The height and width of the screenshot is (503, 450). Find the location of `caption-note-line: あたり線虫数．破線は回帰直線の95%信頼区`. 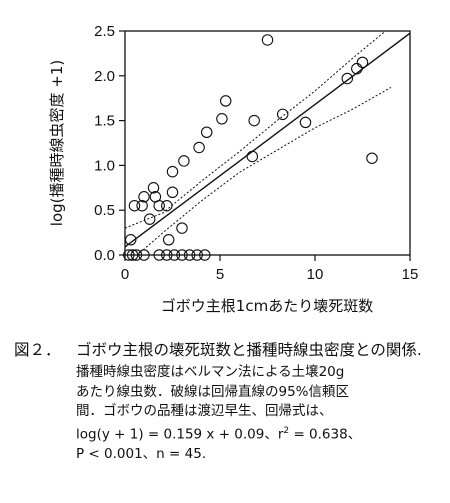

caption-note-line: あたり線虫数．破線は回帰直線の95%信頼区 is located at coordinates (213, 391).